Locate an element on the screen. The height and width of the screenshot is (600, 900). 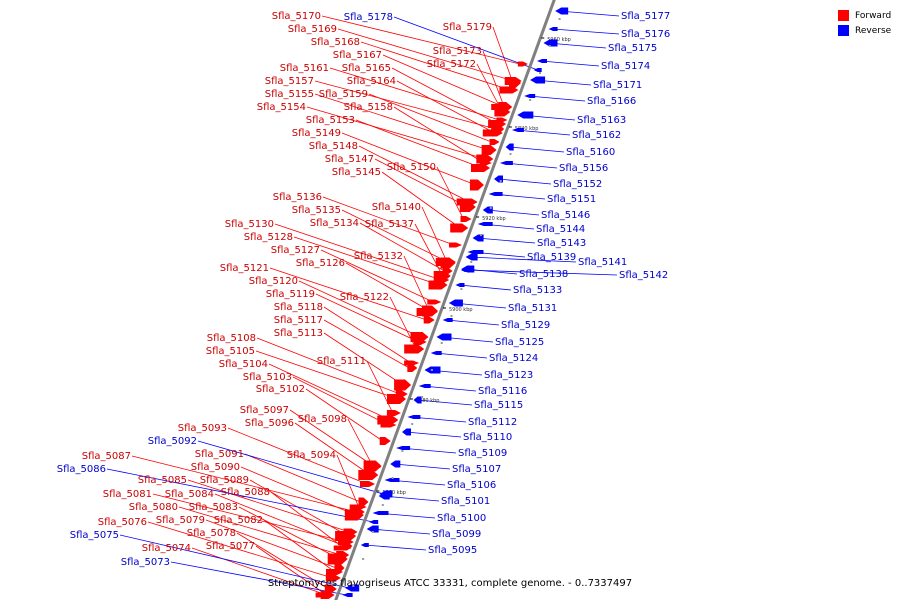
gene-label-forward: Sfla_5078 is located at coordinates (211, 533).